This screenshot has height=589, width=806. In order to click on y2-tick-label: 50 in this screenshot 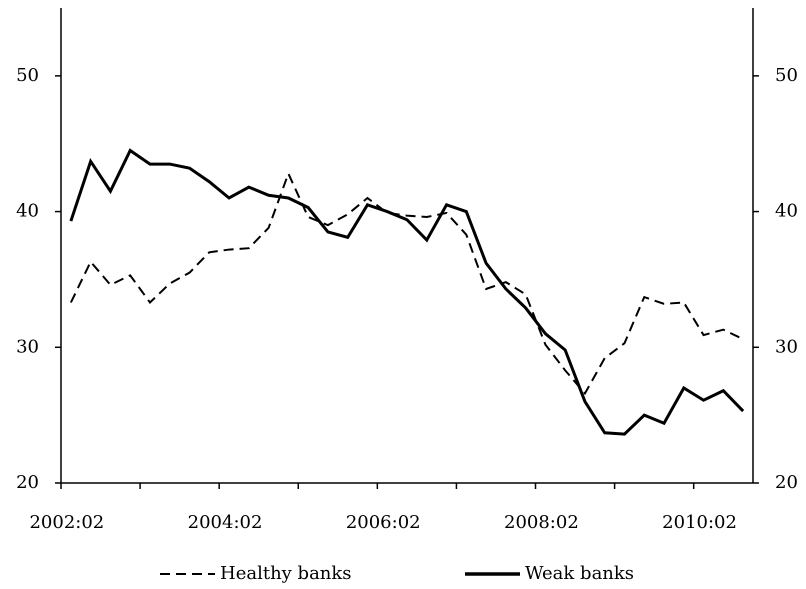, I will do `click(786, 75)`.